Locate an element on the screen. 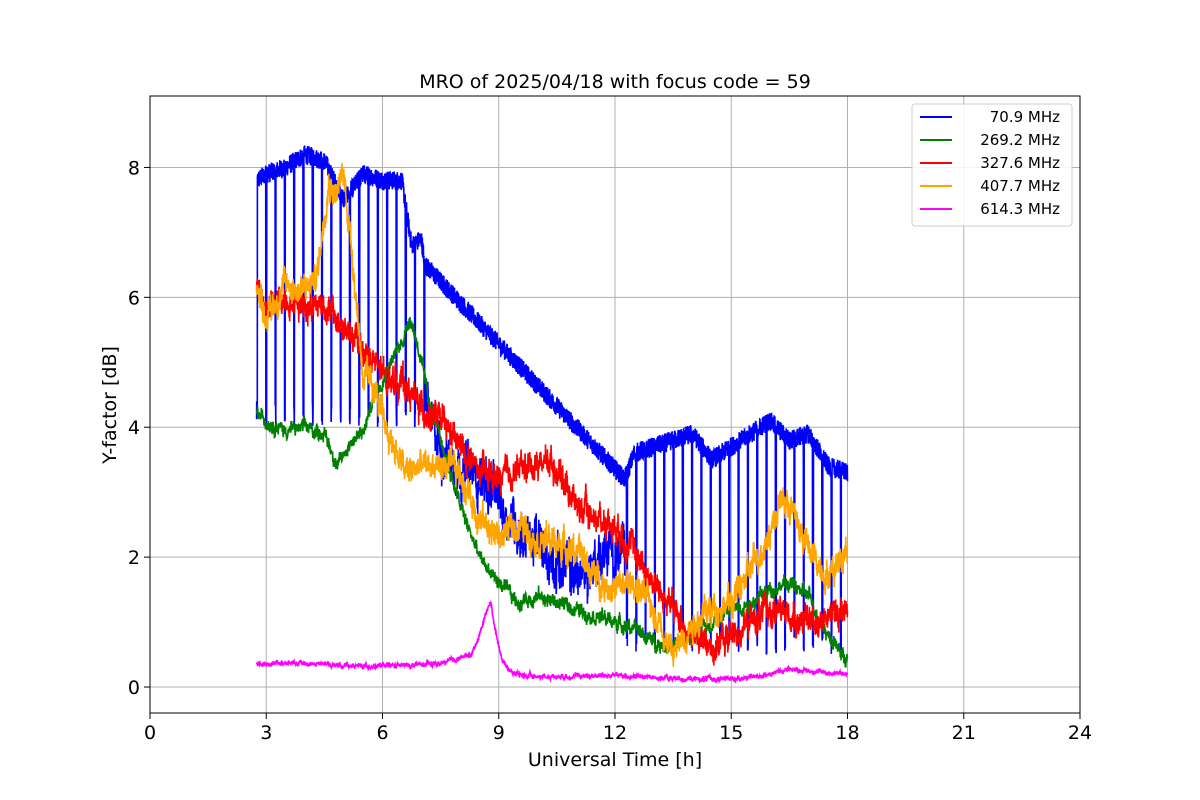 The height and width of the screenshot is (800, 1200). x-tick-label: 6 is located at coordinates (382, 733).